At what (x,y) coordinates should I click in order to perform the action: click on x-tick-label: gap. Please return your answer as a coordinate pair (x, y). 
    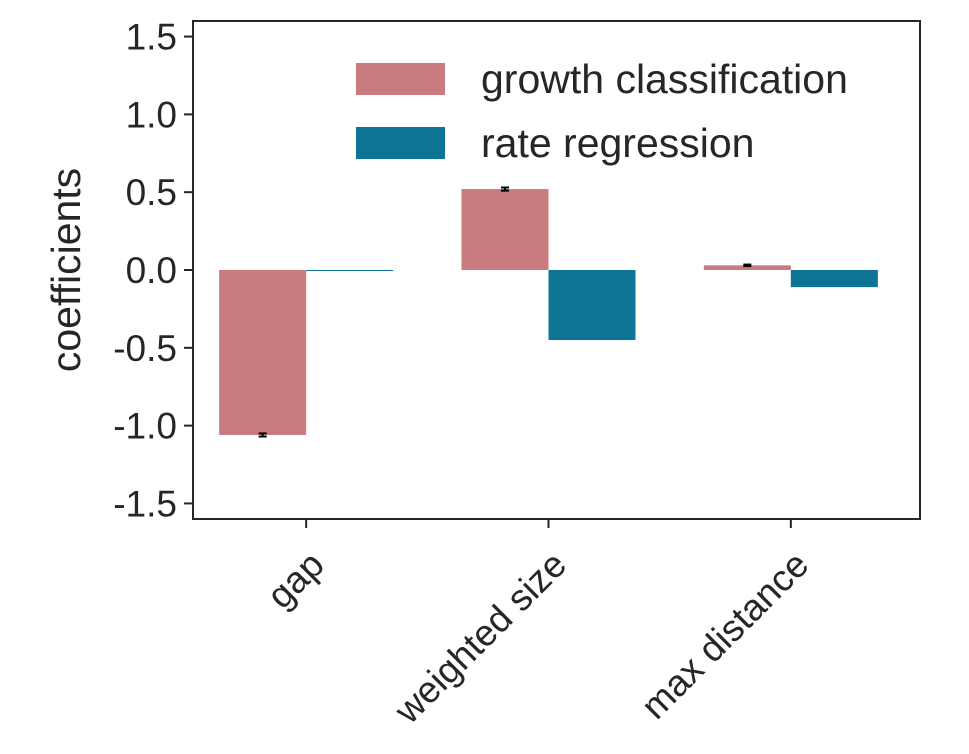
    Looking at the image, I should click on (295, 580).